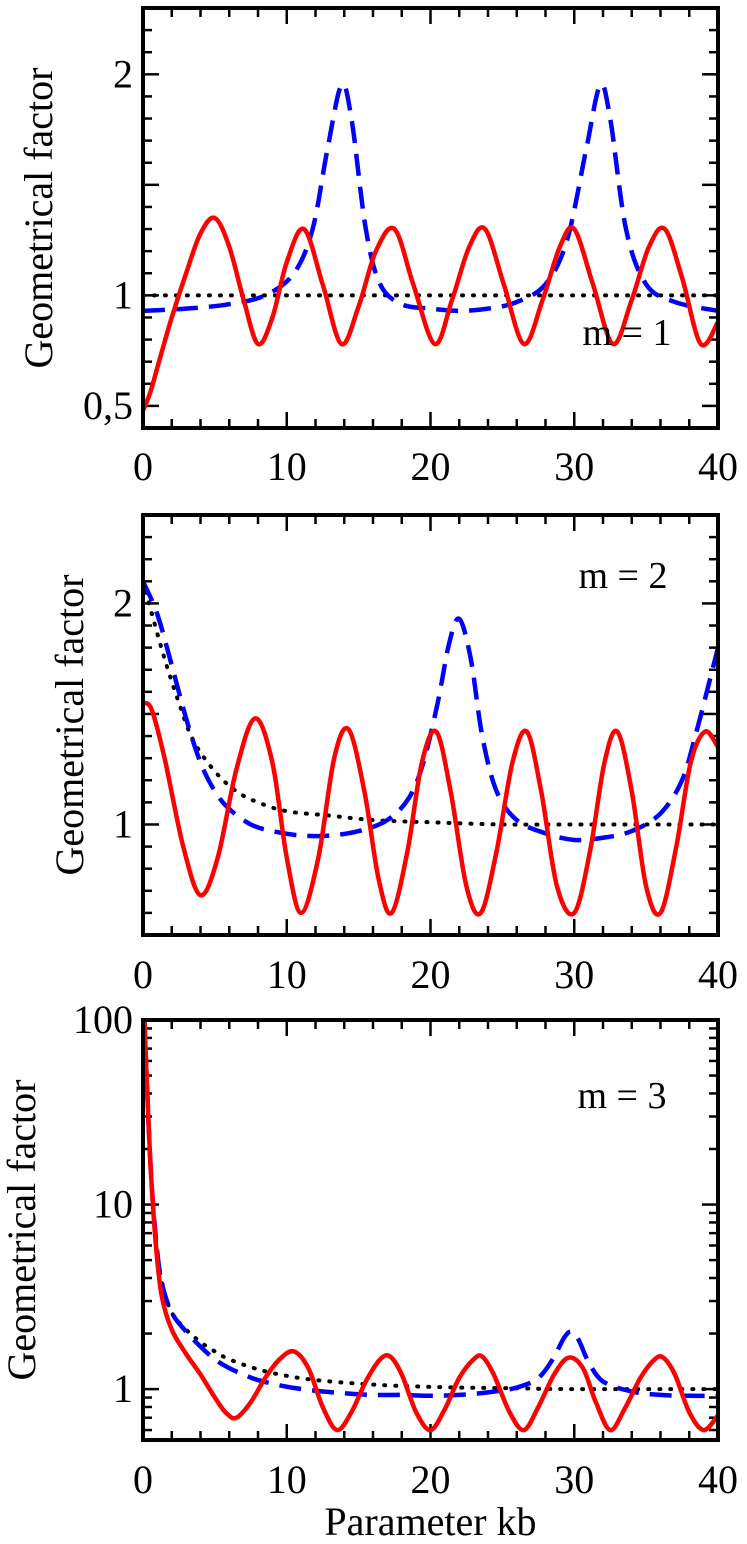  I want to click on y-tick-label: 10, so click(113, 1204).